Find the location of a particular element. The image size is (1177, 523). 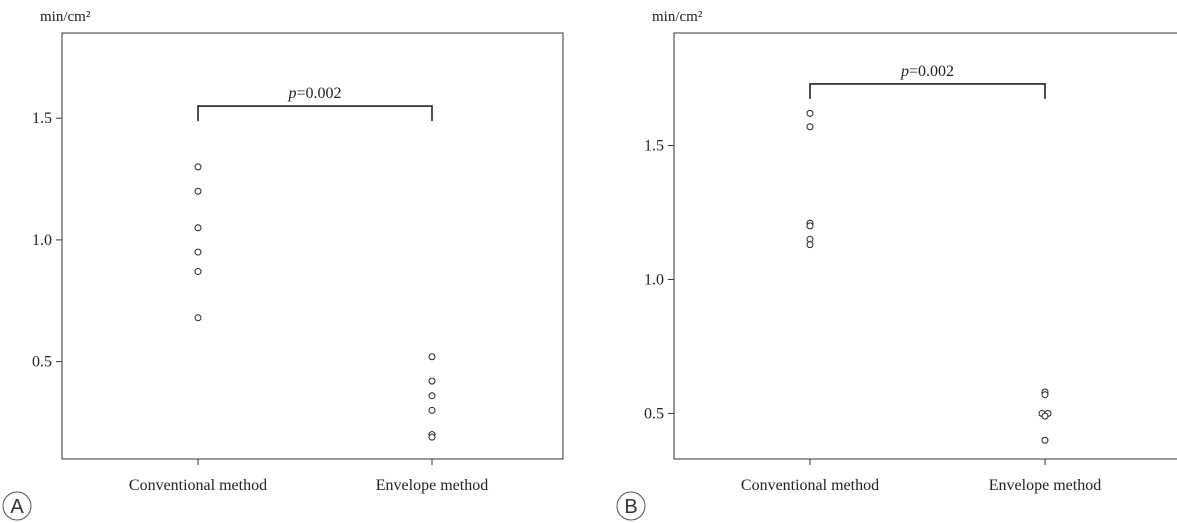

panel-a-data-points is located at coordinates (315, 302).